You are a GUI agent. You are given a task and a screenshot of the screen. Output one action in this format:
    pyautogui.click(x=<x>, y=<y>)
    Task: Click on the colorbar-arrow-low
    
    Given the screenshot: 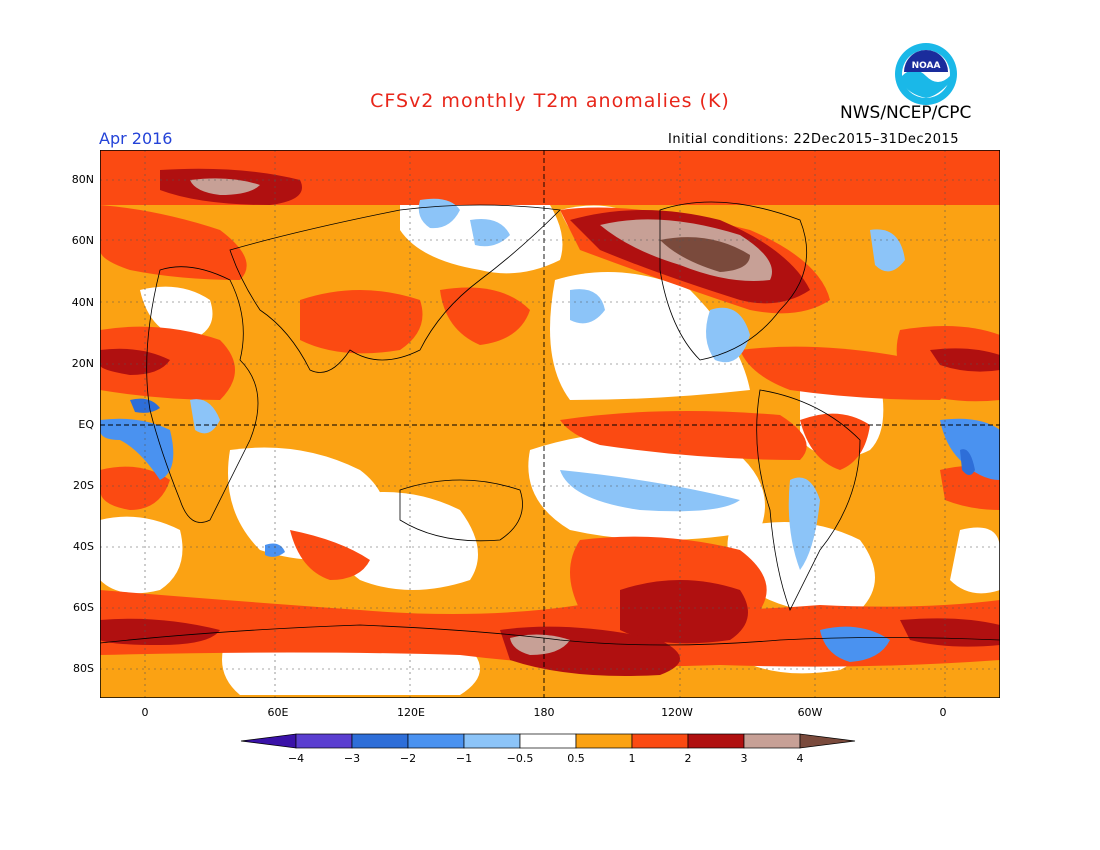 What is the action you would take?
    pyautogui.click(x=268, y=741)
    